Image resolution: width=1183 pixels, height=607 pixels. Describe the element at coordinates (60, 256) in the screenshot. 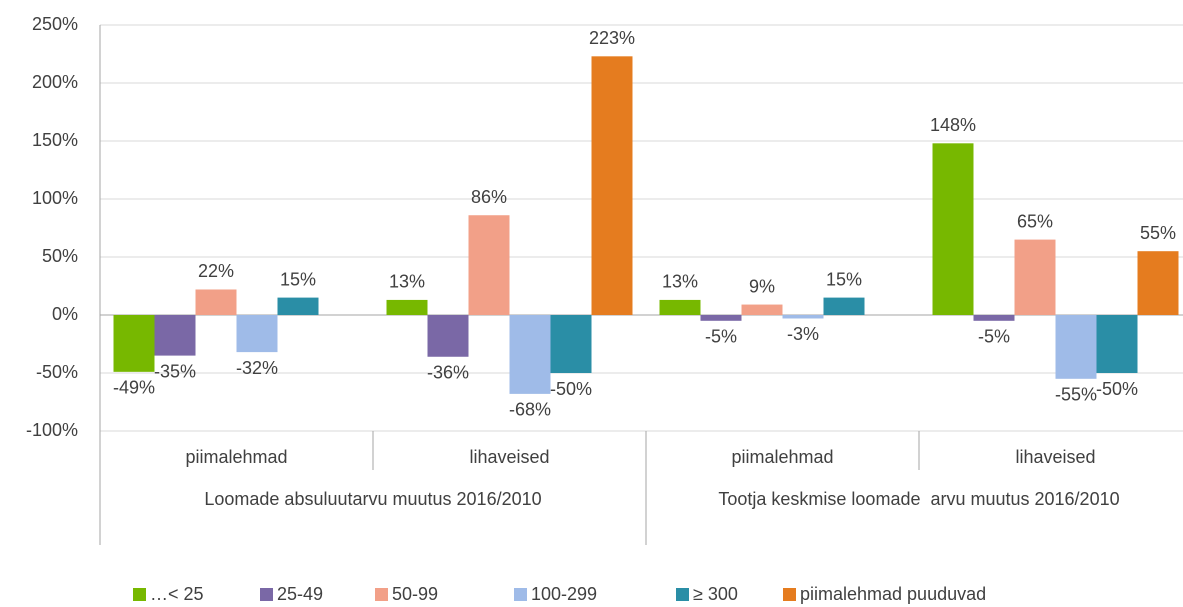

I see `y-tick-label: 50%` at that location.